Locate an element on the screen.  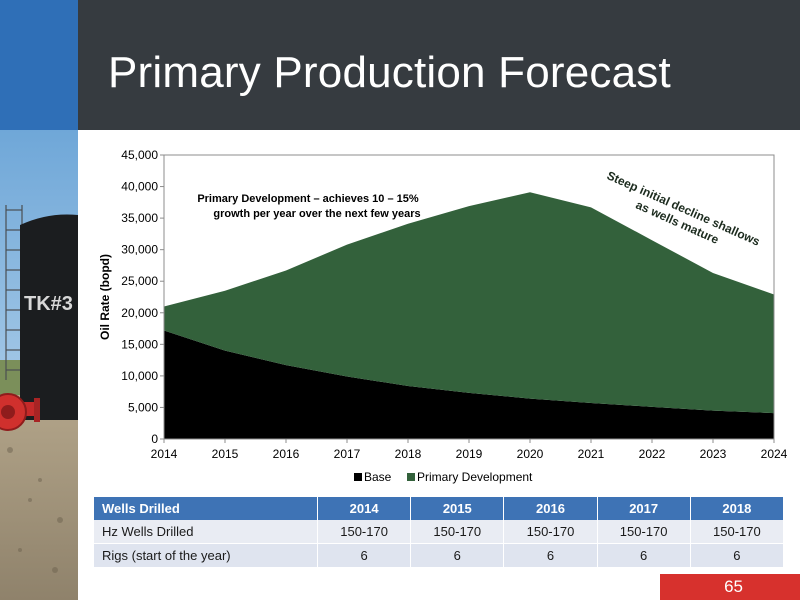
tank-label: TK#3 is located at coordinates (48, 304).